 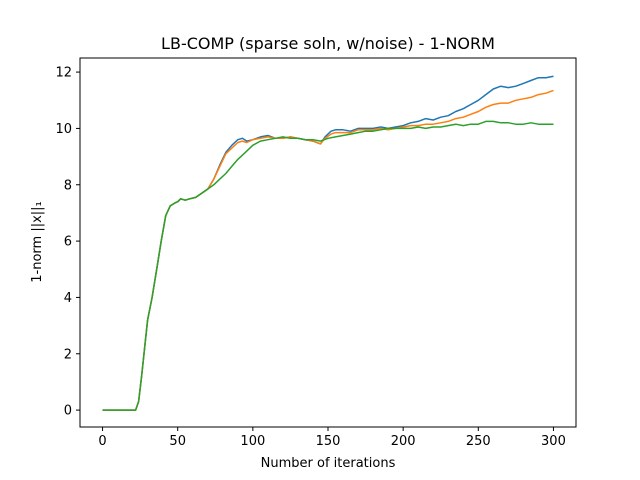 What do you see at coordinates (177, 441) in the screenshot?
I see `x-tick-label: 50` at bounding box center [177, 441].